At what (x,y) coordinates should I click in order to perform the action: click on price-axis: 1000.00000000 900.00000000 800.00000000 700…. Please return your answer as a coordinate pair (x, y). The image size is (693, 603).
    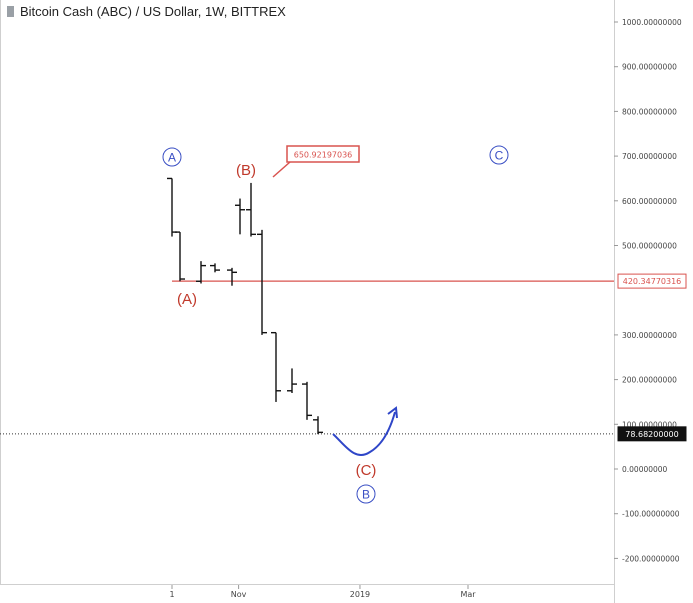
    Looking at the image, I should click on (648, 290).